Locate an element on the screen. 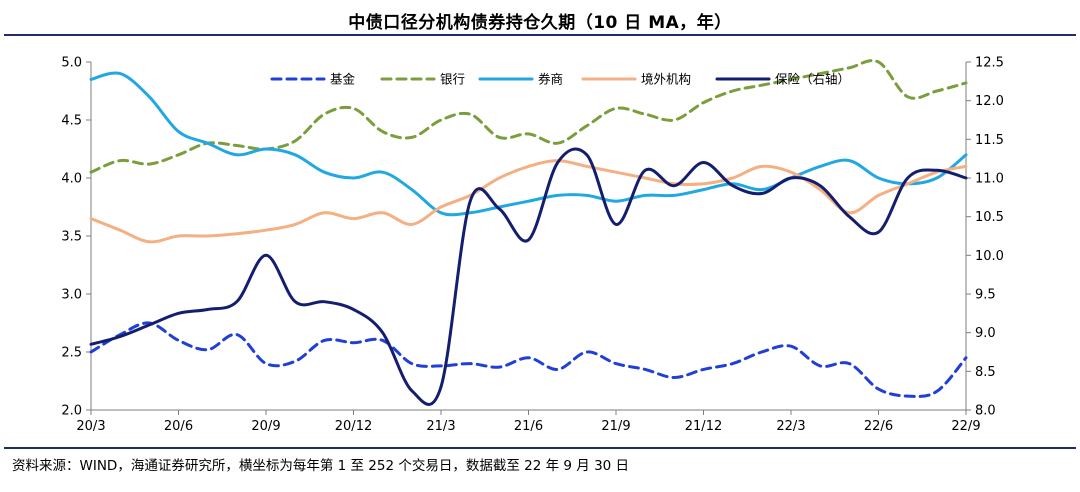 The width and height of the screenshot is (1080, 492). x-tick-label: 21/3 is located at coordinates (440, 426).